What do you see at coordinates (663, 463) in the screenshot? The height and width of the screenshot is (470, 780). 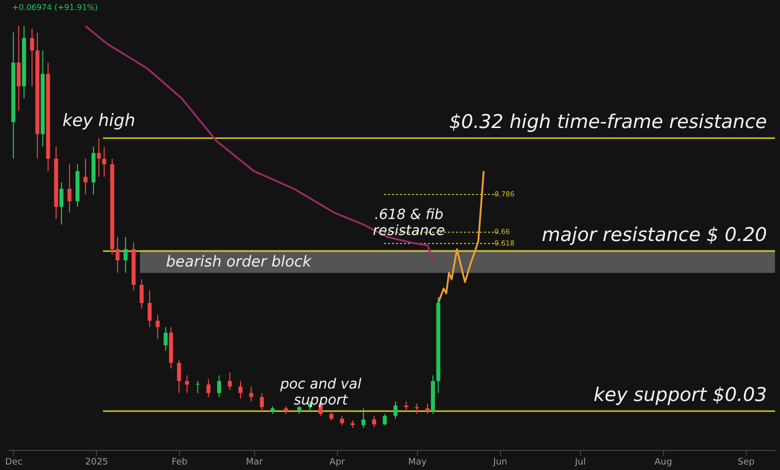 I see `x-tick-label: Aug` at bounding box center [663, 463].